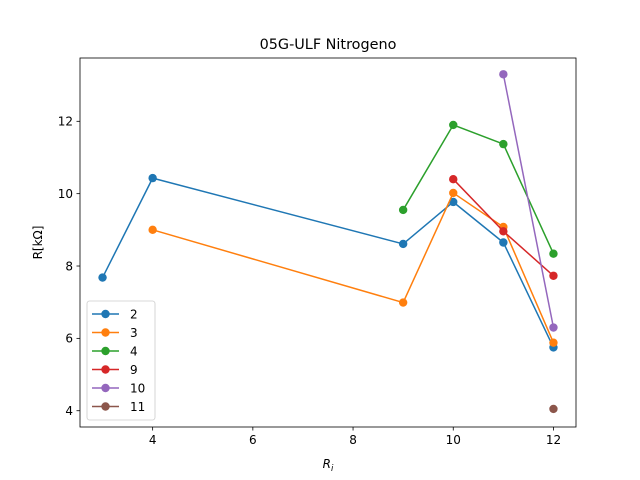  Describe the element at coordinates (553, 440) in the screenshot. I see `x-tick-label: 12` at that location.